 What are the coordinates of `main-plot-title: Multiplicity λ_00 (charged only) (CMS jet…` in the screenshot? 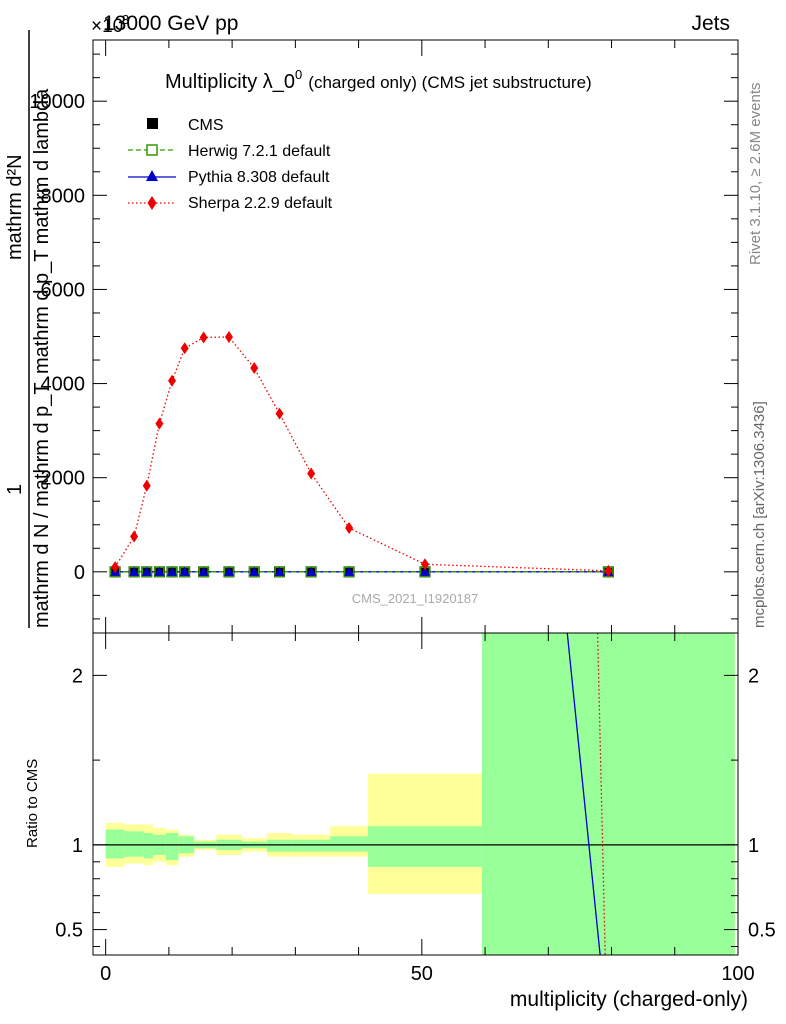 It's located at (378, 80).